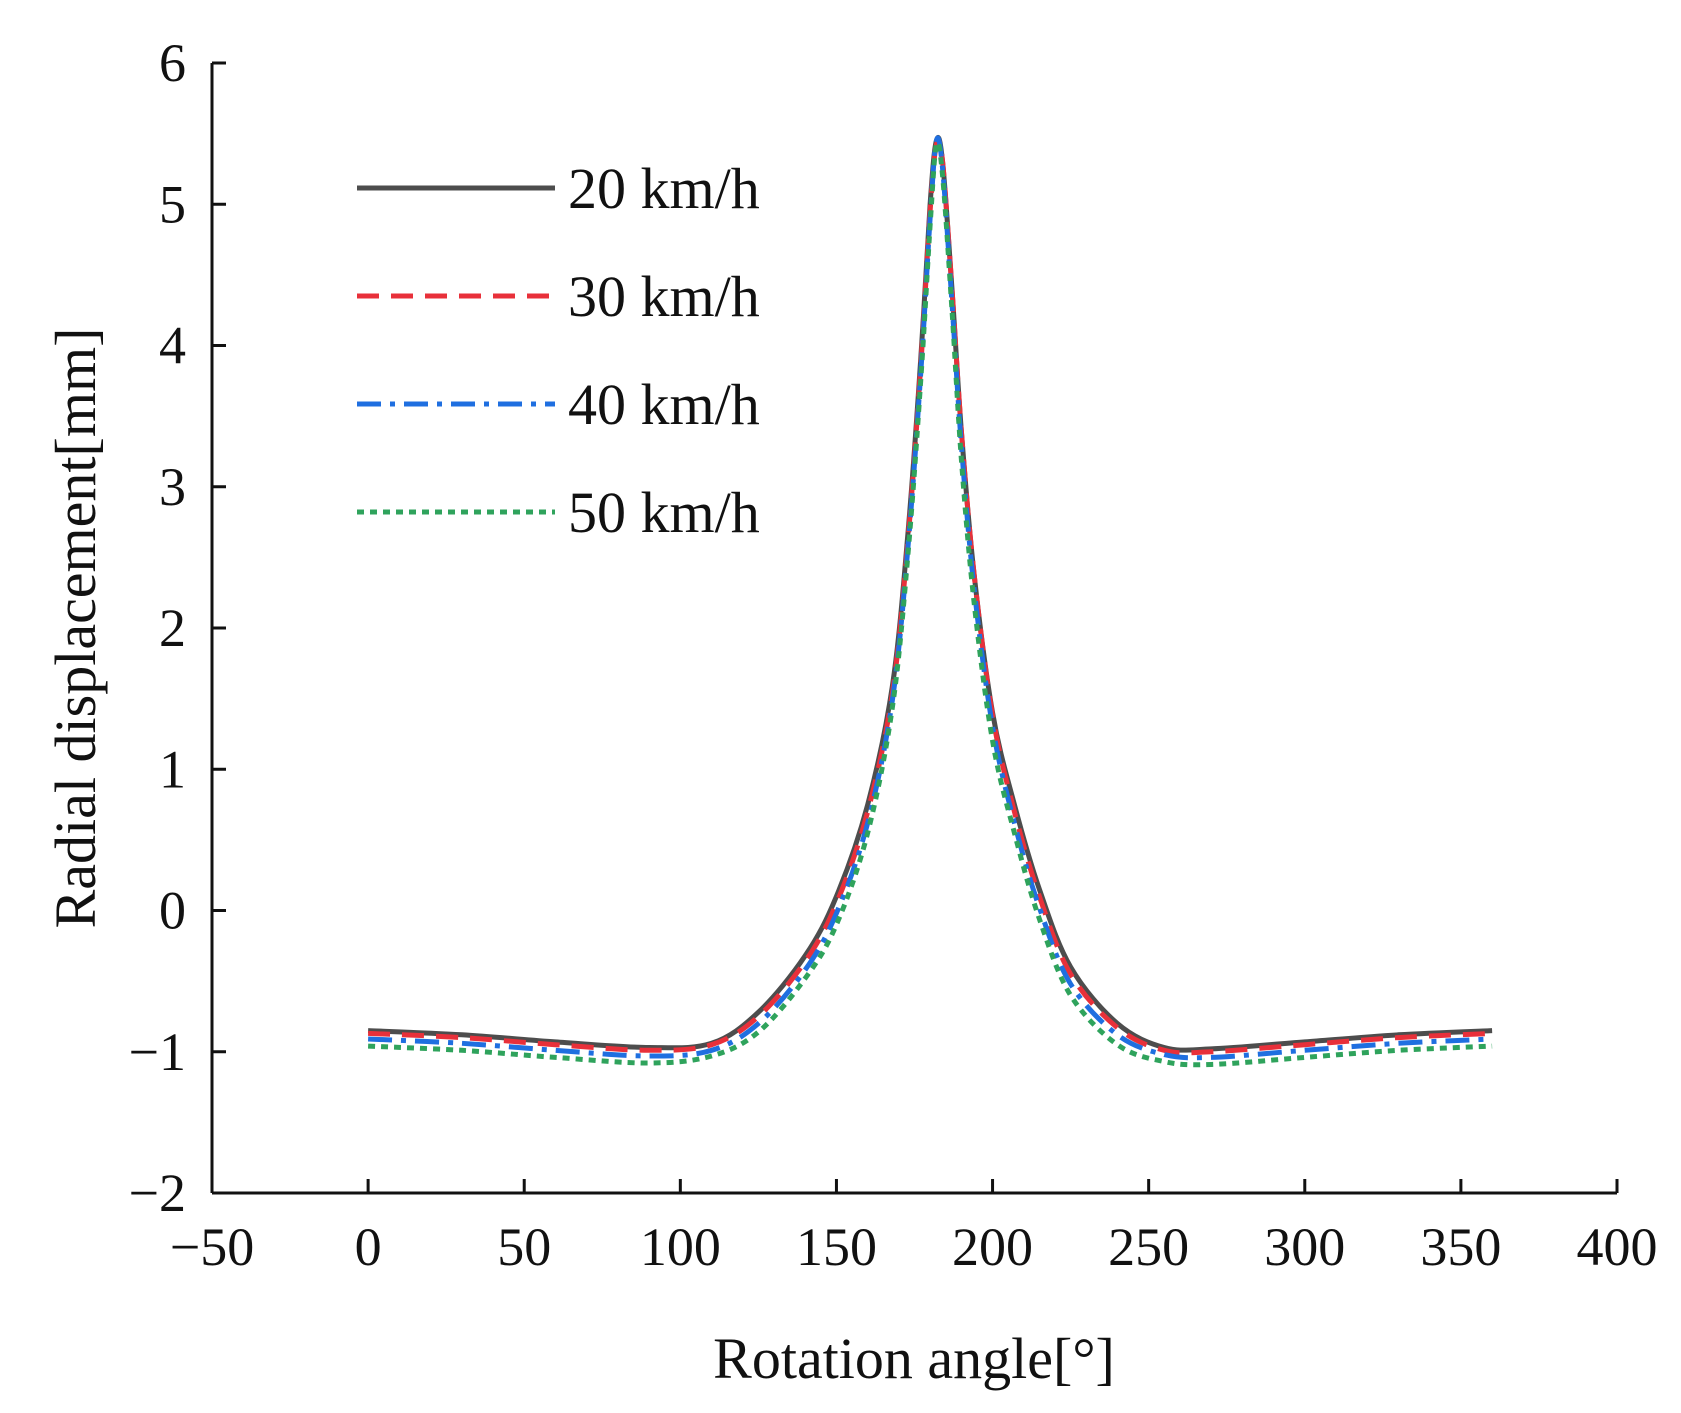 The image size is (1681, 1413). I want to click on x-tick-label: 100, so click(680, 1247).